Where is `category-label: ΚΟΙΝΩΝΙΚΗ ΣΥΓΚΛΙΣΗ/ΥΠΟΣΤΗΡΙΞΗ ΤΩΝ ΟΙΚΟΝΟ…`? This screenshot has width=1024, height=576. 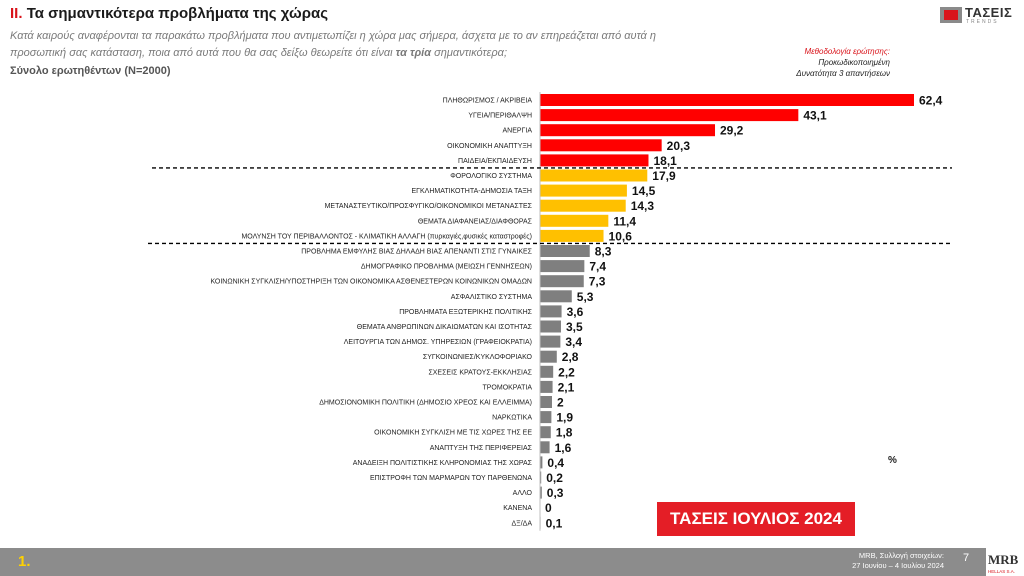 category-label: ΚΟΙΝΩΝΙΚΗ ΣΥΓΚΛΙΣΗ/ΥΠΟΣΤΗΡΙΞΗ ΤΩΝ ΟΙΚΟΝΟ… is located at coordinates (371, 282).